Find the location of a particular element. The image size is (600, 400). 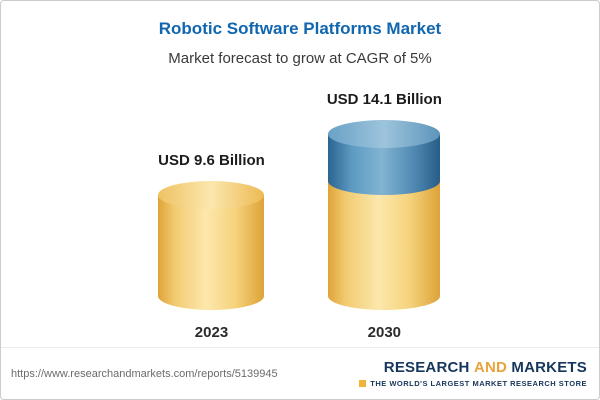

cylinder-2023-body is located at coordinates (211, 252).